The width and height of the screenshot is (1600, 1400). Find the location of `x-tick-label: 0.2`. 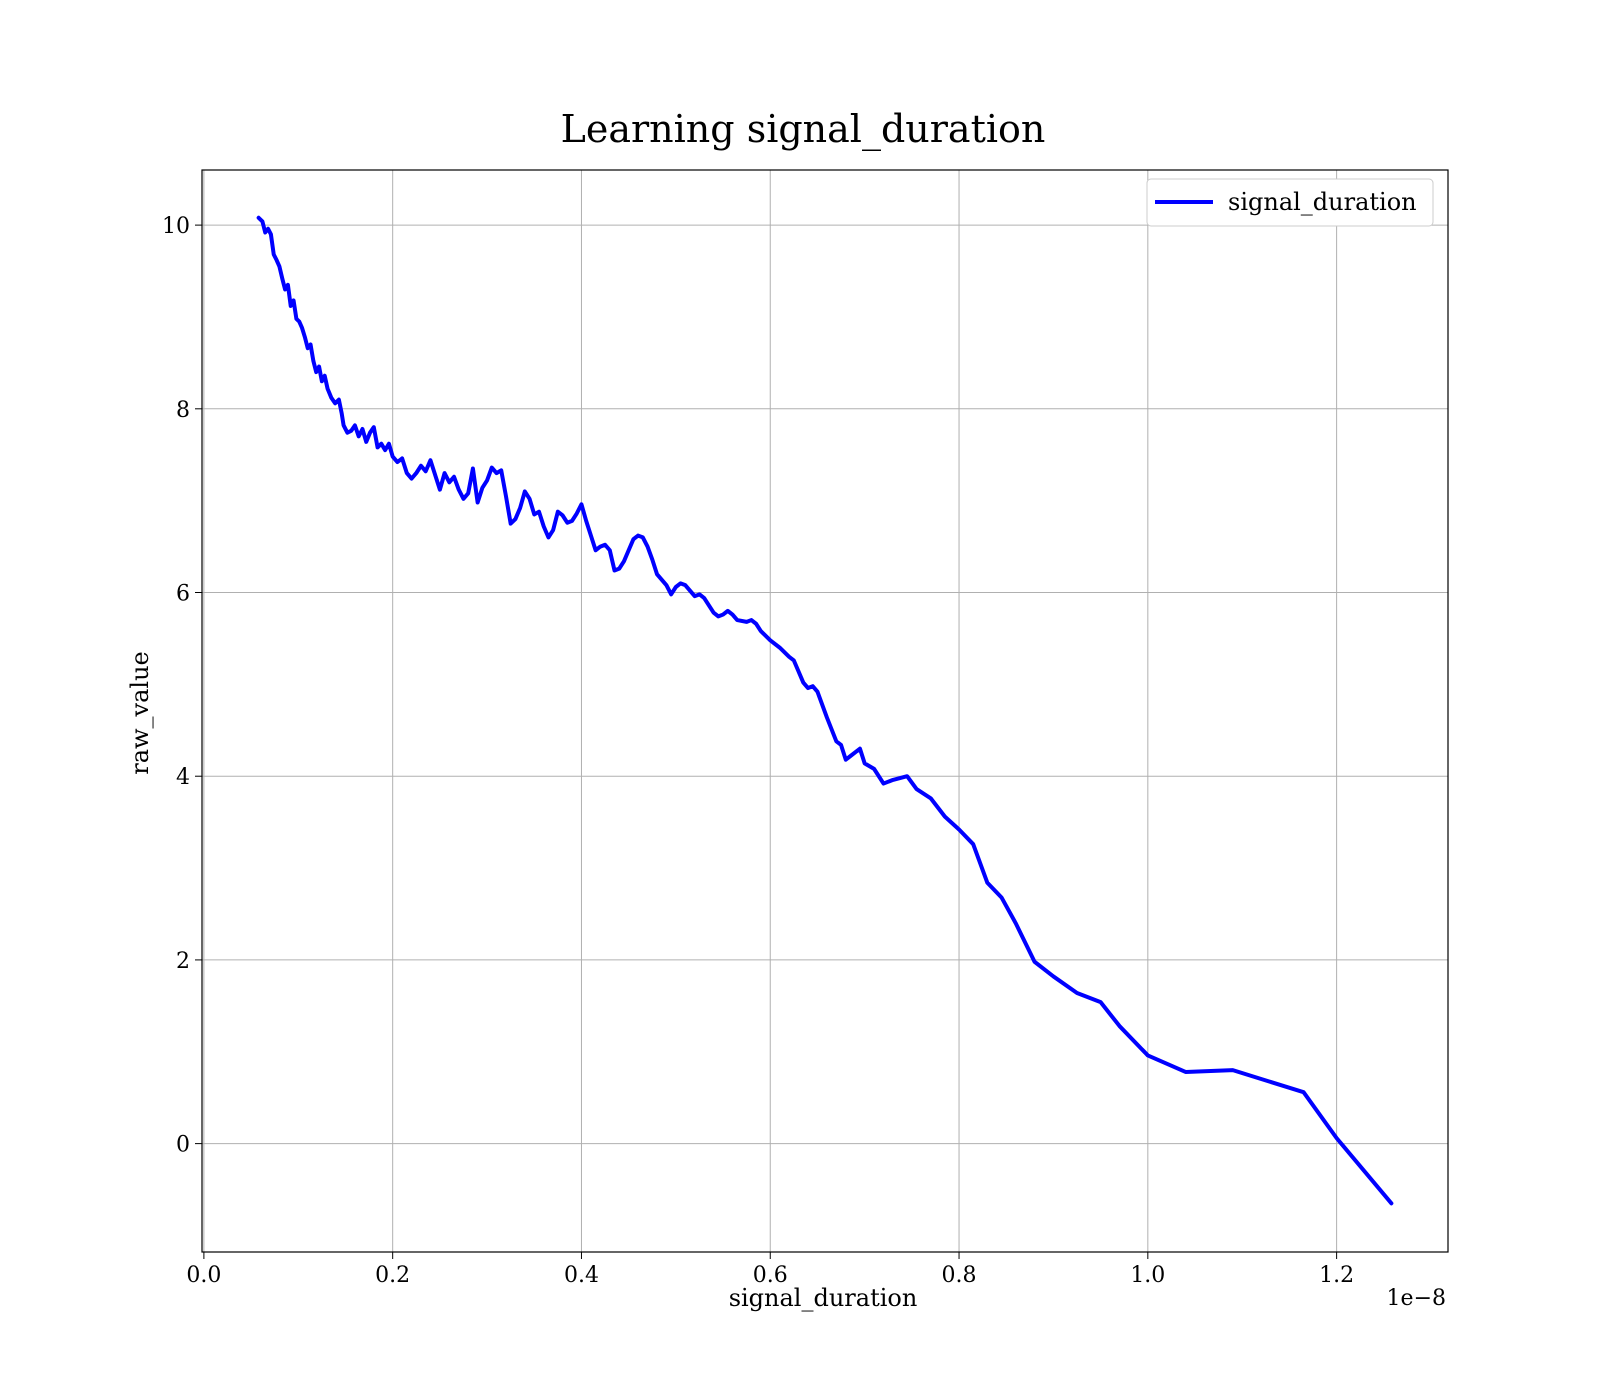

x-tick-label: 0.2 is located at coordinates (392, 1275).